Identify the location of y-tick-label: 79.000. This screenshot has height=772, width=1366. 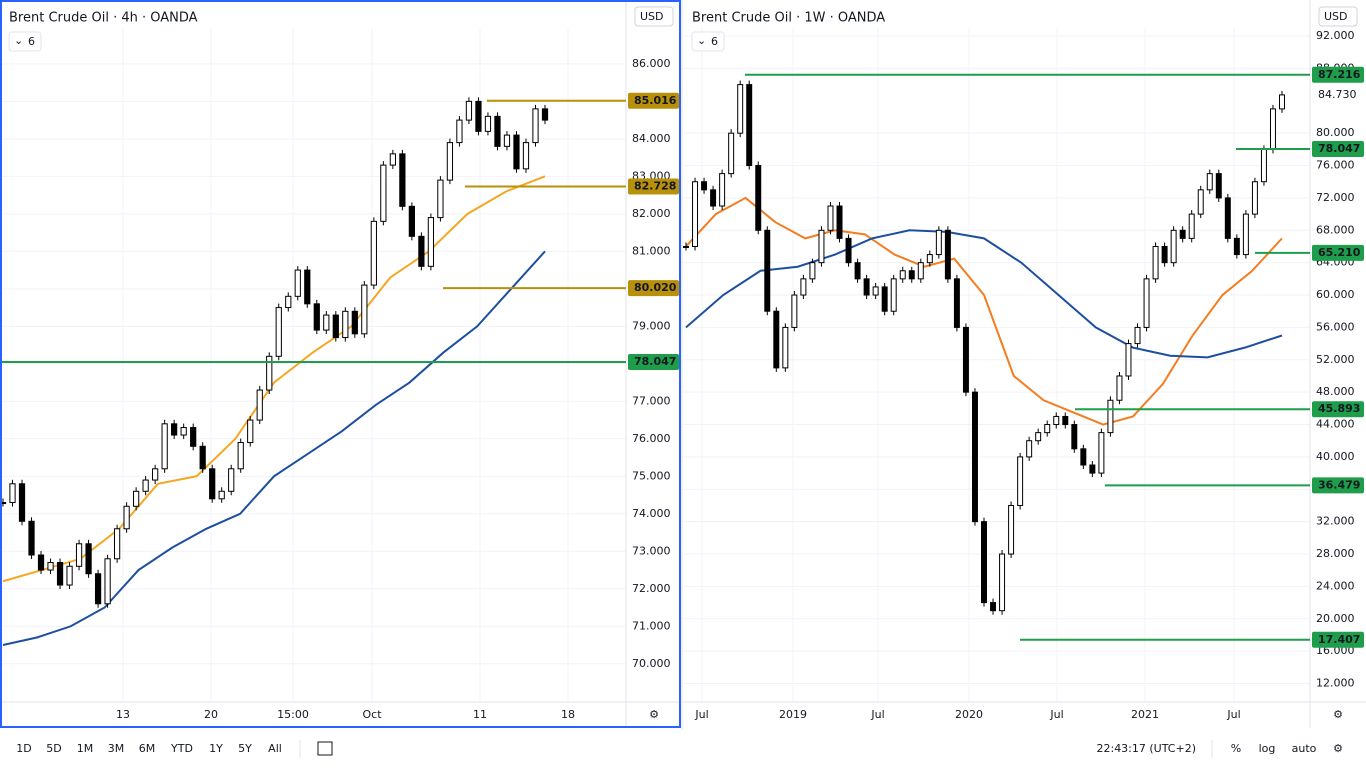
(651, 325).